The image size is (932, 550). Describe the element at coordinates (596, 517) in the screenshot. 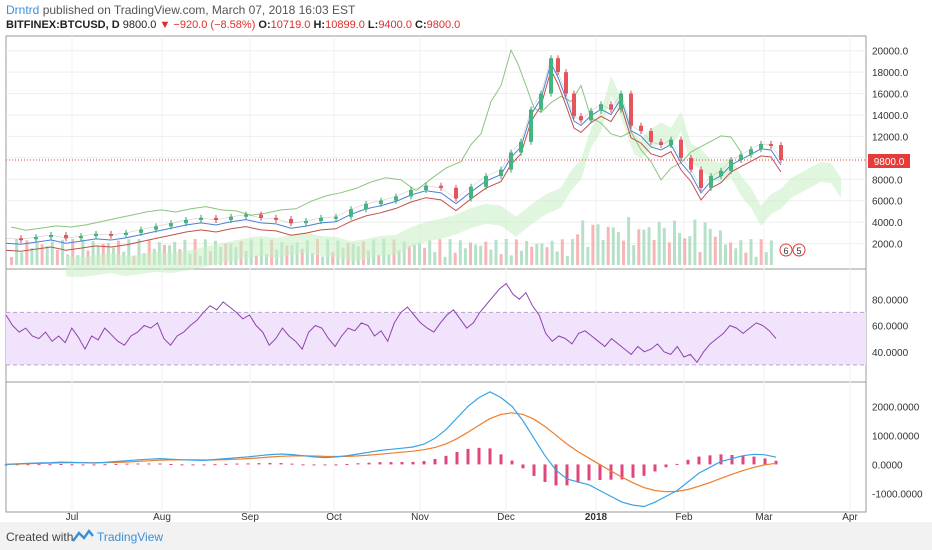

I see `x-axis-label: 2018` at that location.